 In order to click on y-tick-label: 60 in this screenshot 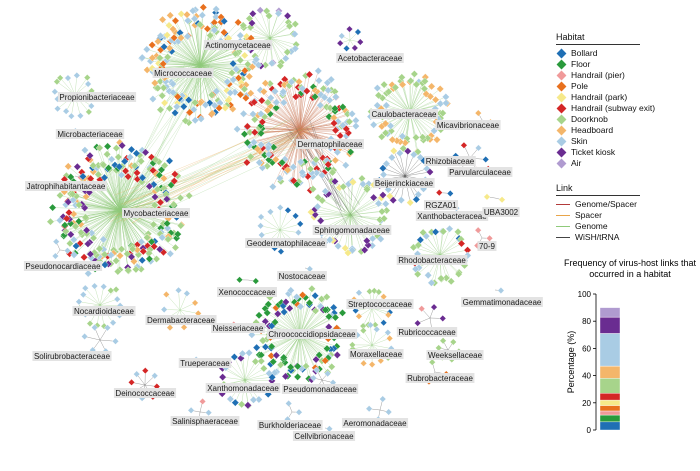, I will do `click(586, 348)`.